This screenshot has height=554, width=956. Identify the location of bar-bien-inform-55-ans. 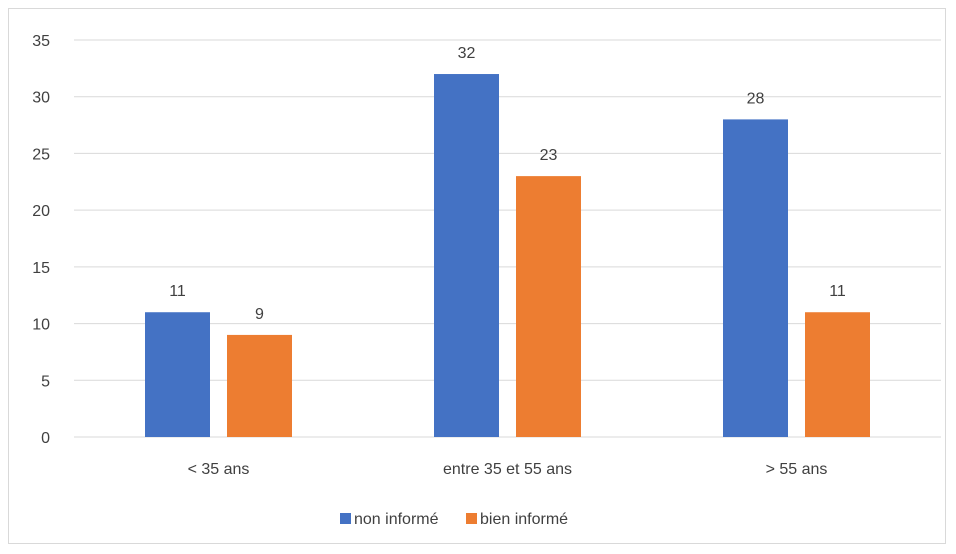
(837, 374).